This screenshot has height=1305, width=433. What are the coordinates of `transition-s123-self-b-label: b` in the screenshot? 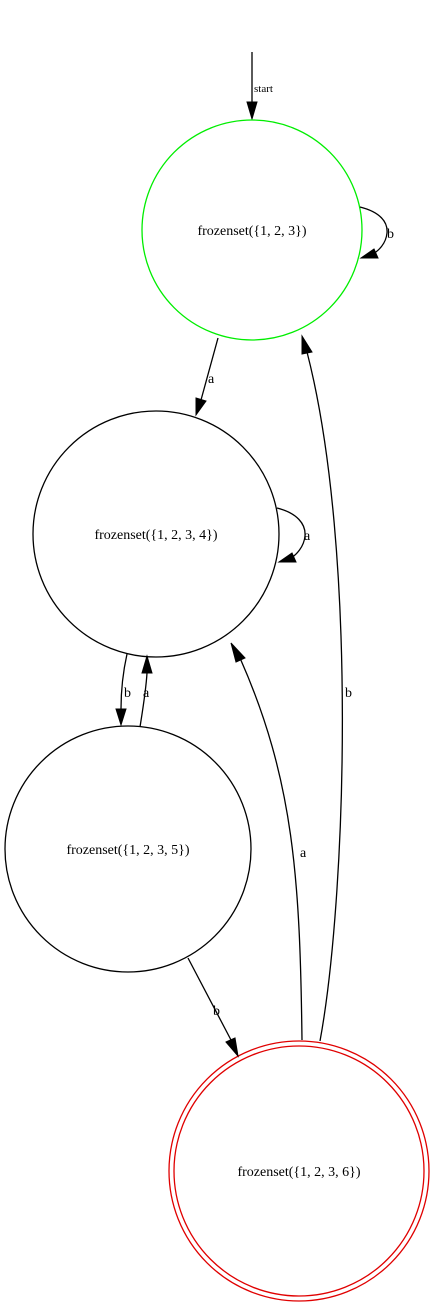 It's located at (390, 234).